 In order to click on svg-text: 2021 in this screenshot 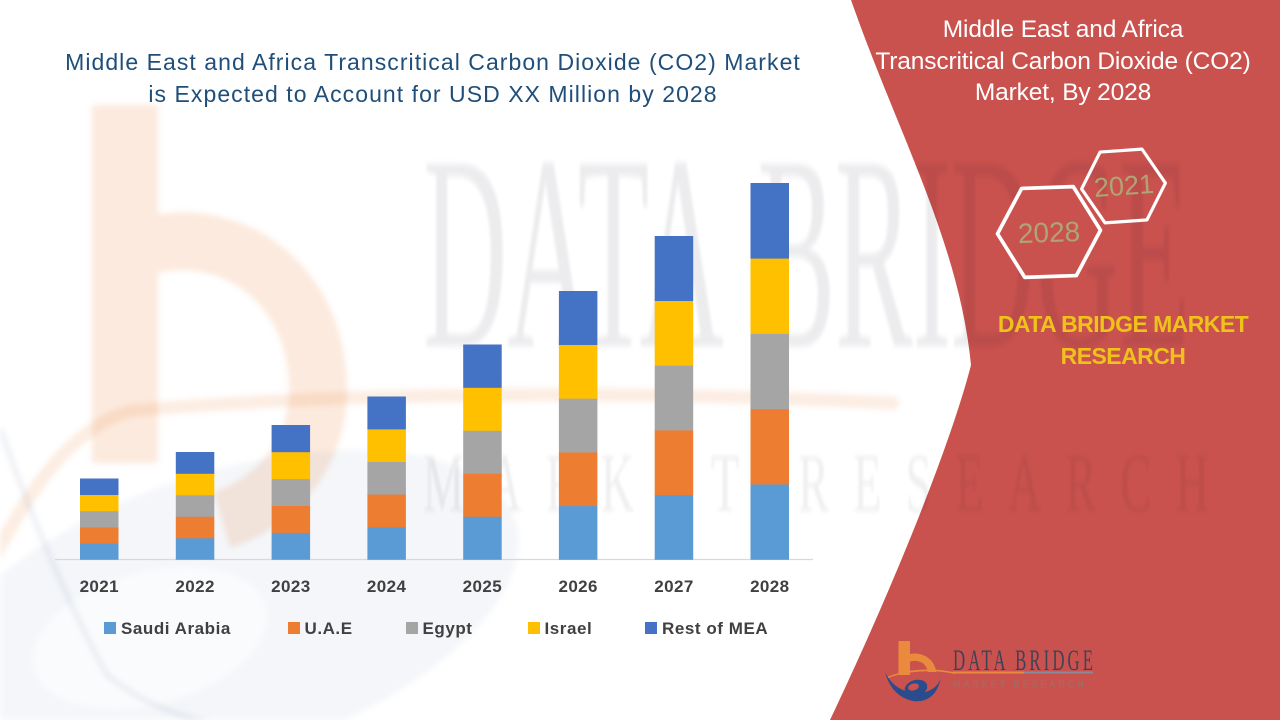, I will do `click(1124, 186)`.